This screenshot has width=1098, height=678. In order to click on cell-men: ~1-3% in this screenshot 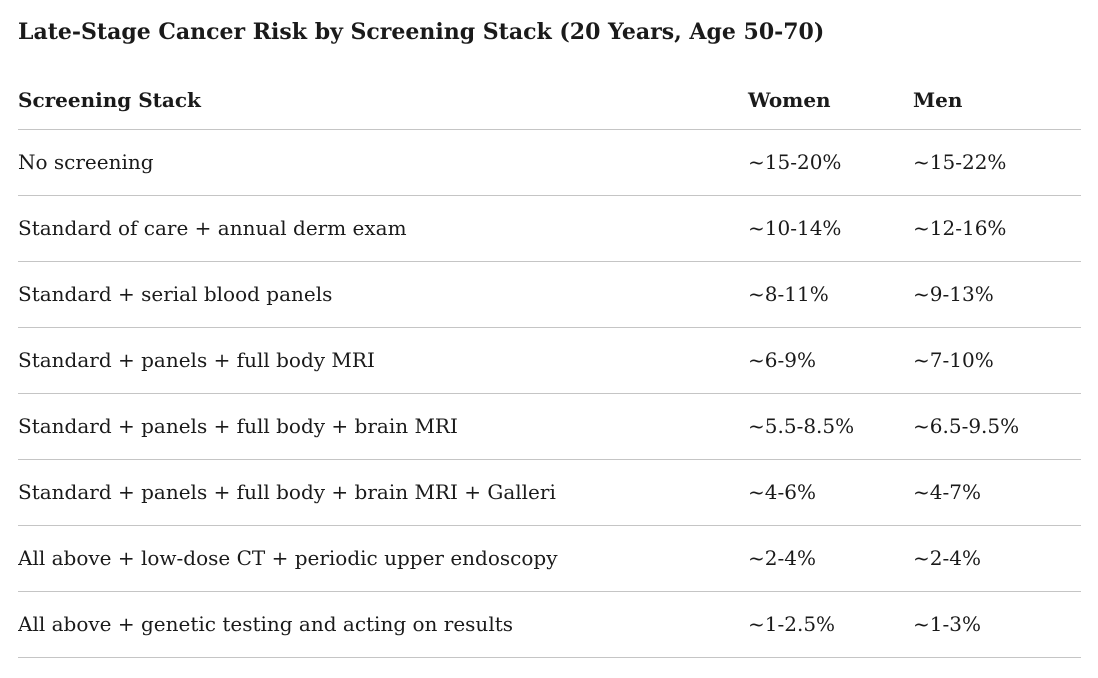, I will do `click(997, 624)`.